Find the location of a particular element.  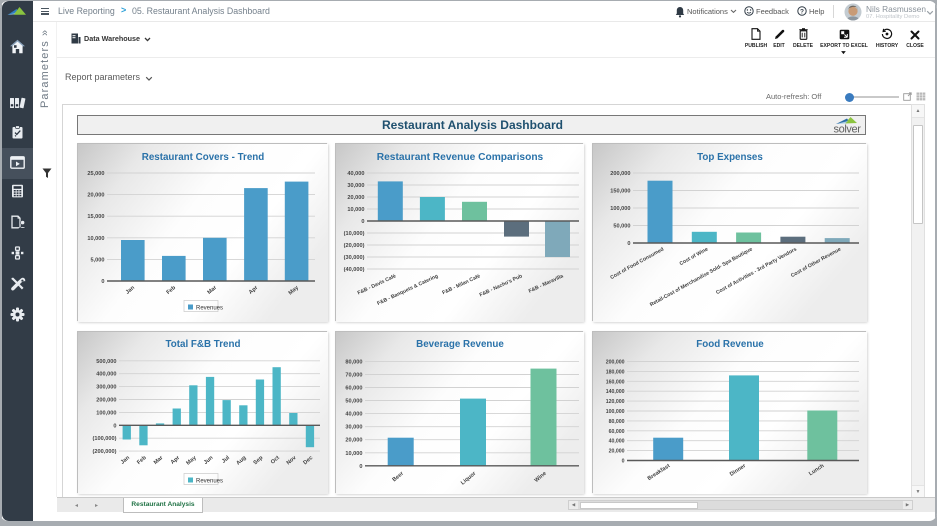

svg-text: 160,000 is located at coordinates (615, 382).